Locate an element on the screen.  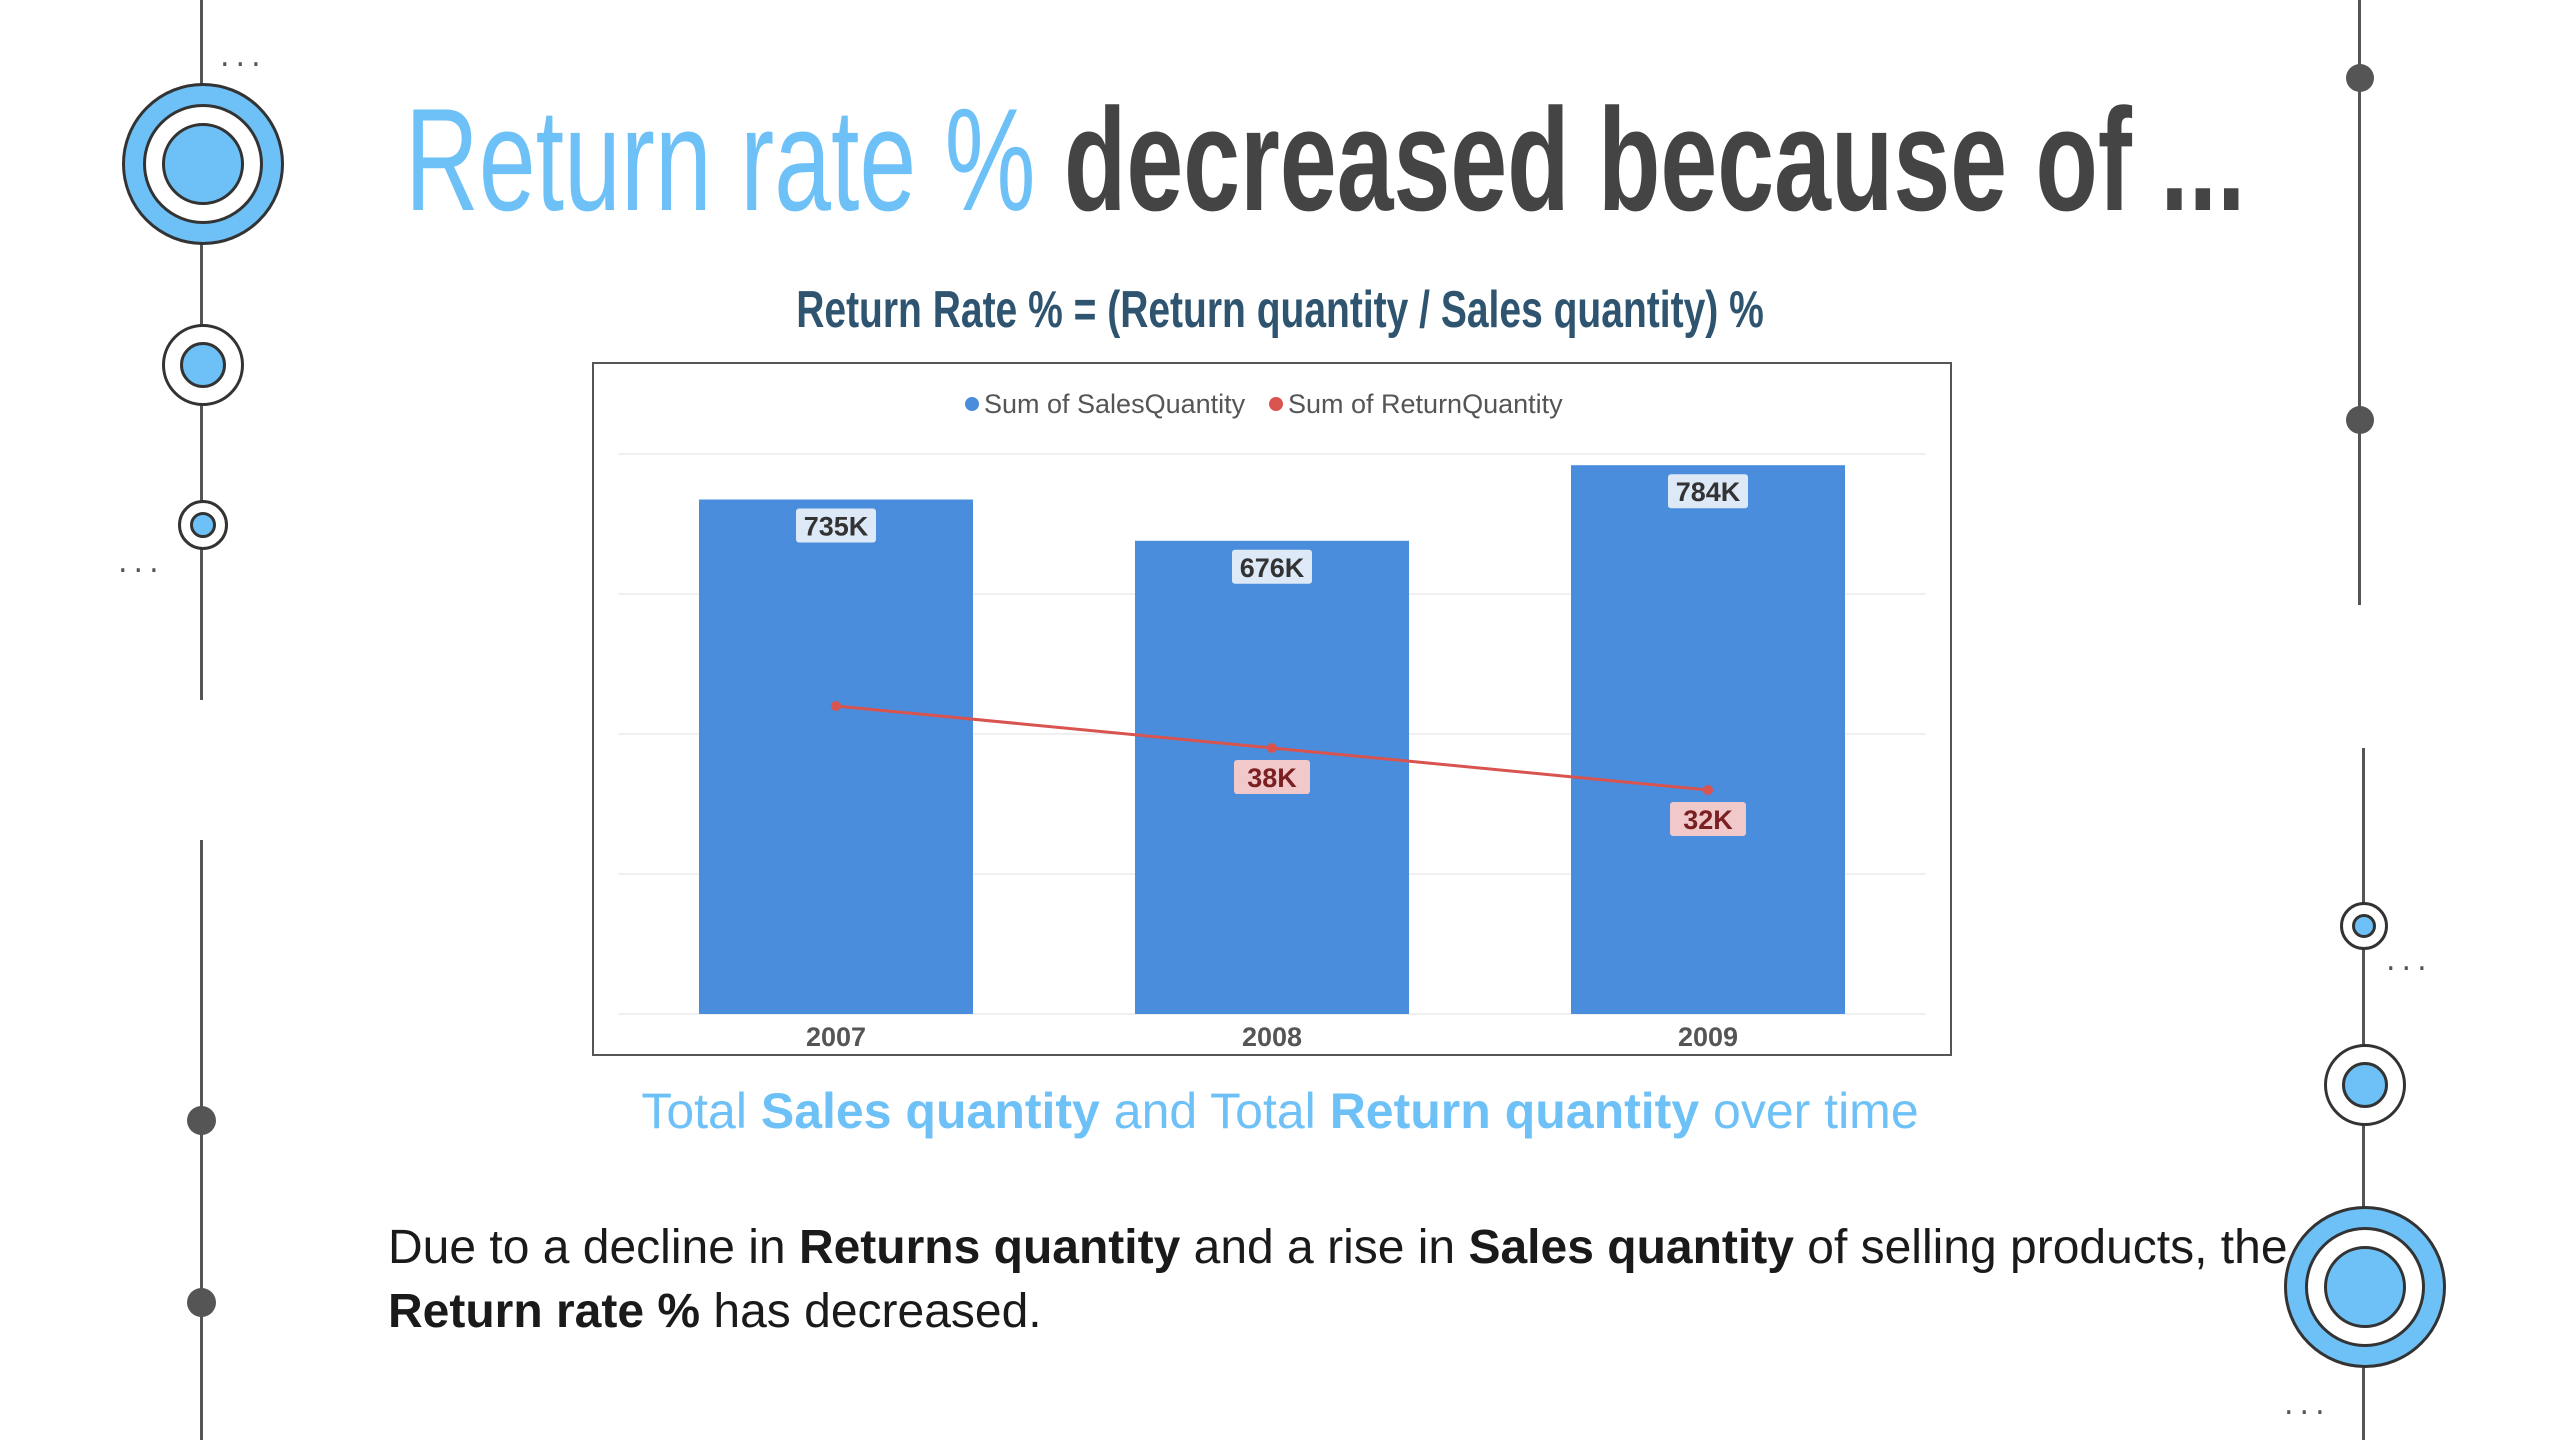
bar-label-bg-2007 is located at coordinates (836, 525).